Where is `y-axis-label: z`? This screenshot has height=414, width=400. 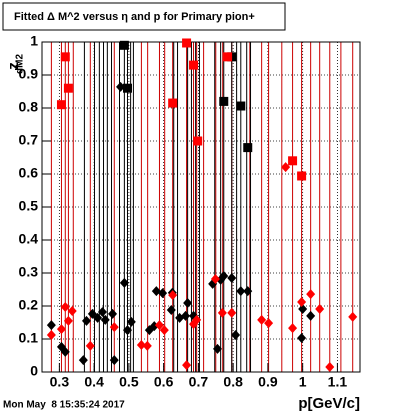 y-axis-label: z is located at coordinates (13, 66).